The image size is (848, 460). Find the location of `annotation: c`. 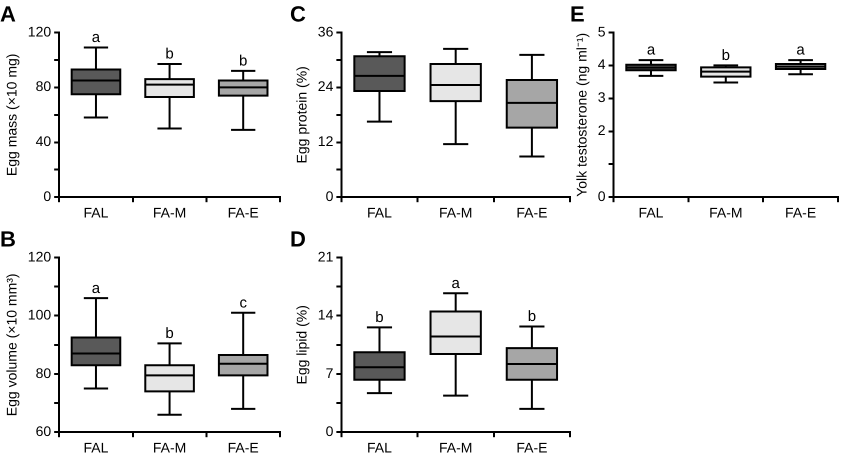

annotation: c is located at coordinates (243, 303).